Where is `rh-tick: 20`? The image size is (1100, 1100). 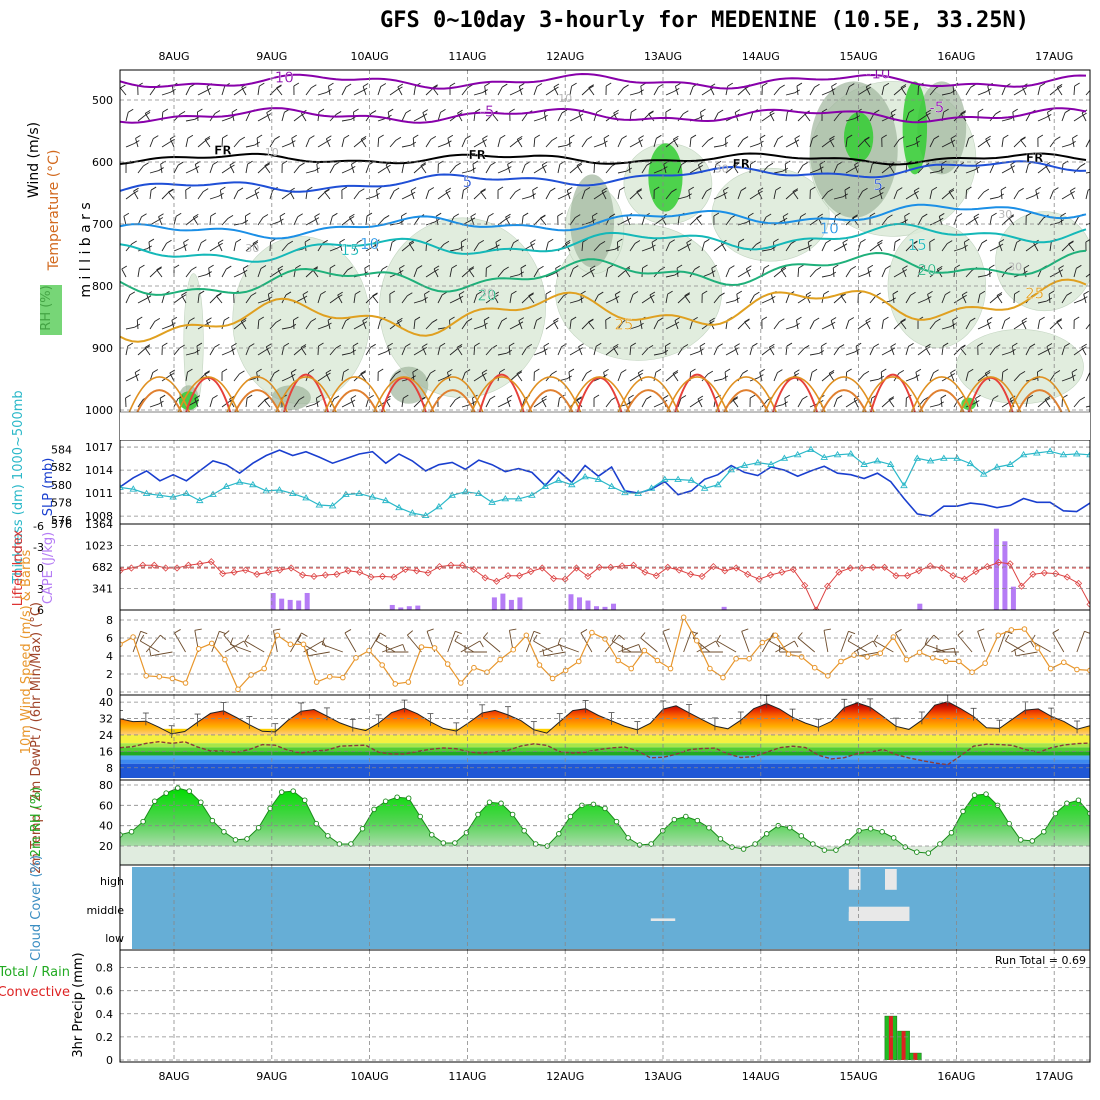 rh-tick: 20 is located at coordinates (106, 846).